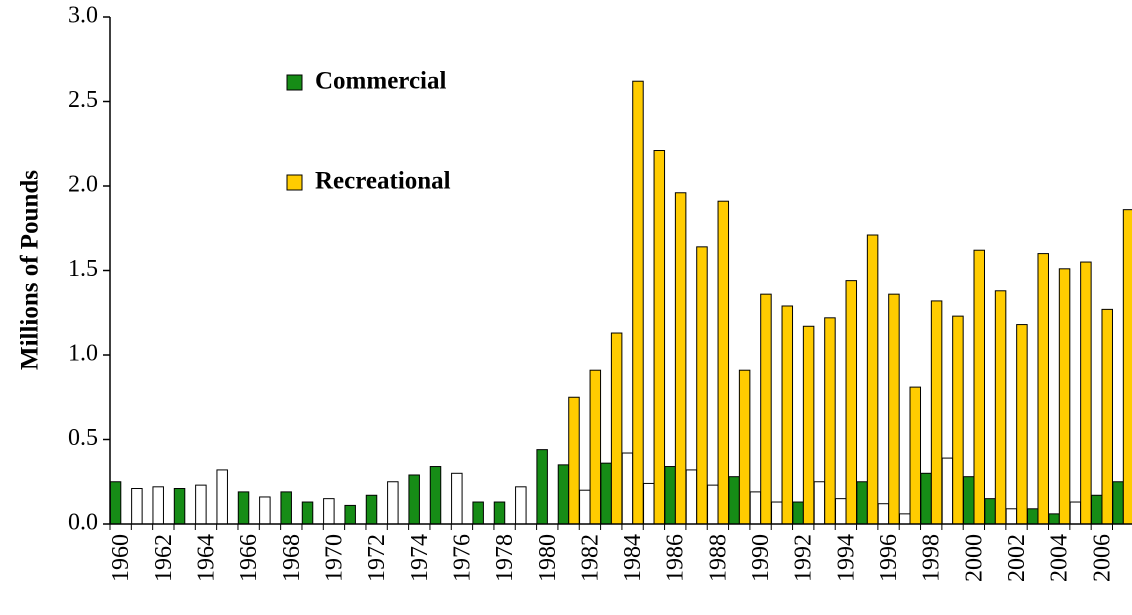  Describe the element at coordinates (505, 558) in the screenshot. I see `x-tick-label: 1978` at that location.